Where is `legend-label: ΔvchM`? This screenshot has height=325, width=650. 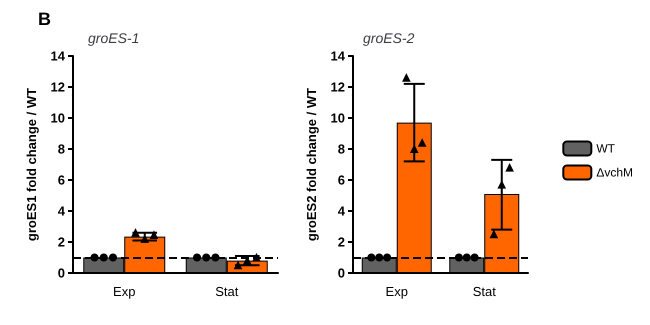 legend-label: ΔvchM is located at coordinates (615, 173).